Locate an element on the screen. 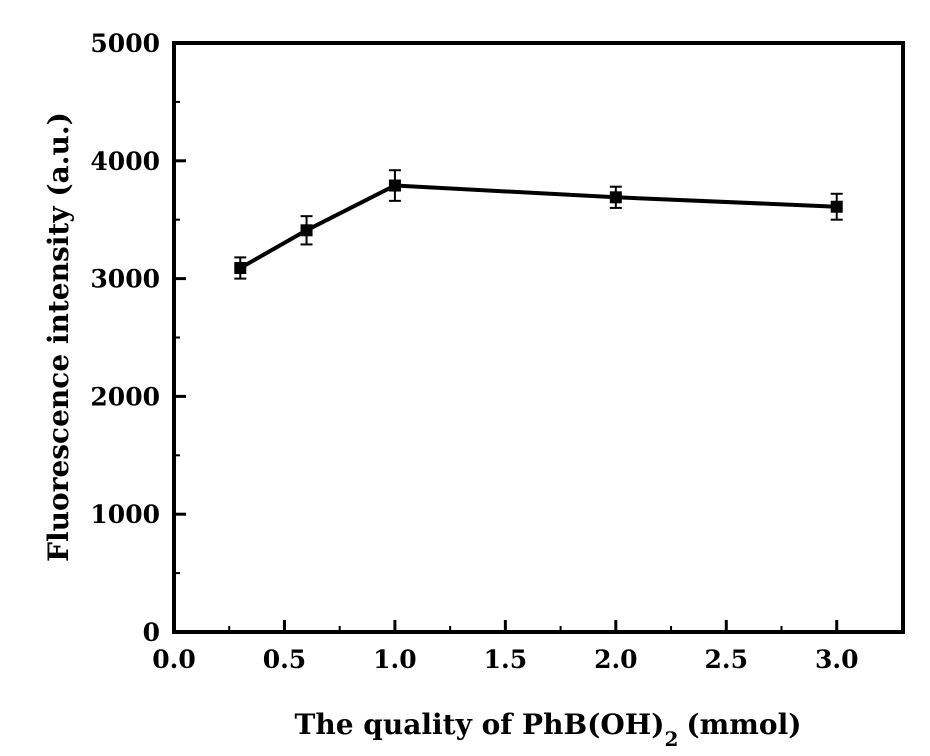 The image size is (930, 756). y-tick-label: 2000 is located at coordinates (125, 396).